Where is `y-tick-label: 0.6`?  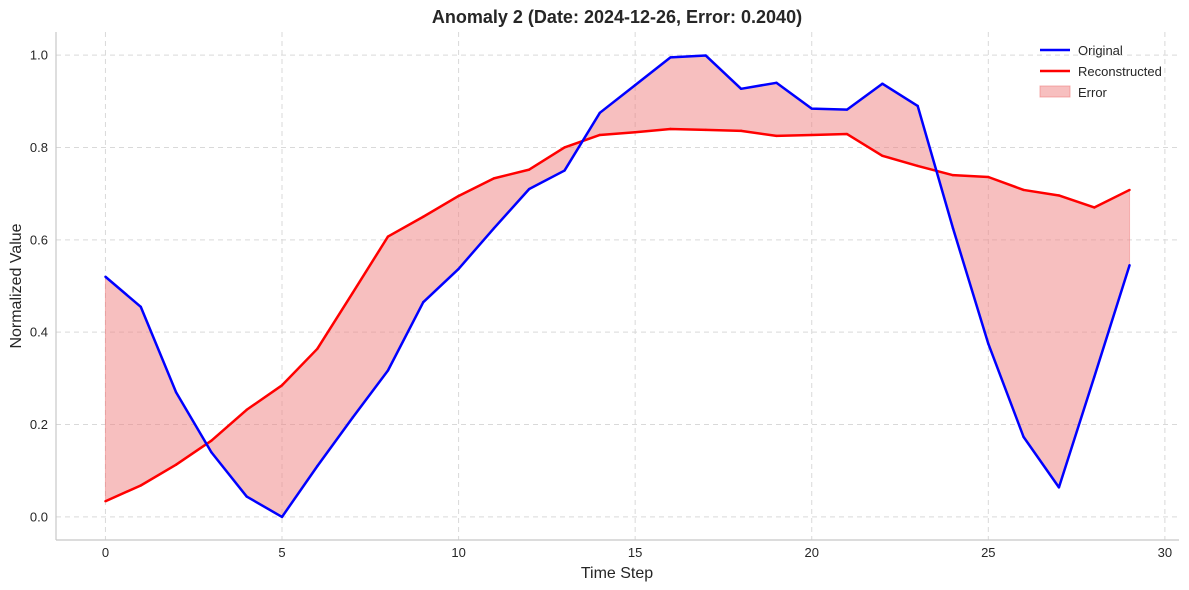 y-tick-label: 0.6 is located at coordinates (39, 239).